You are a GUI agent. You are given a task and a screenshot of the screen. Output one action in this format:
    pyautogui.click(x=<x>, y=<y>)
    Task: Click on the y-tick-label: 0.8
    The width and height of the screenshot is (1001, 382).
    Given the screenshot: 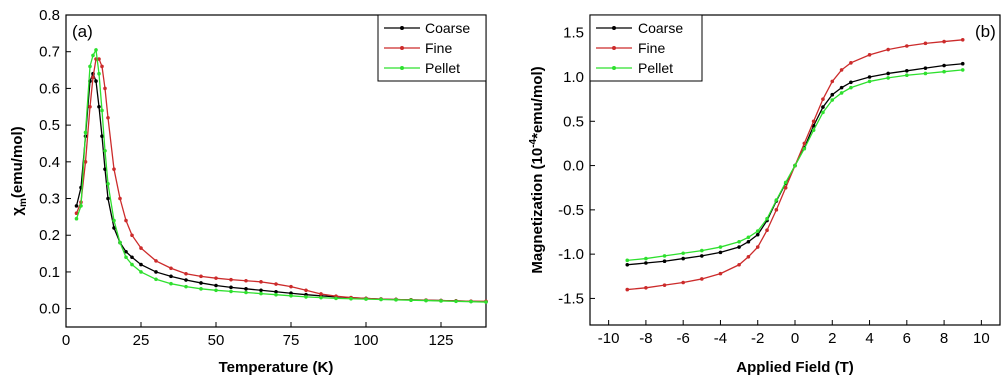 What is the action you would take?
    pyautogui.click(x=49, y=15)
    